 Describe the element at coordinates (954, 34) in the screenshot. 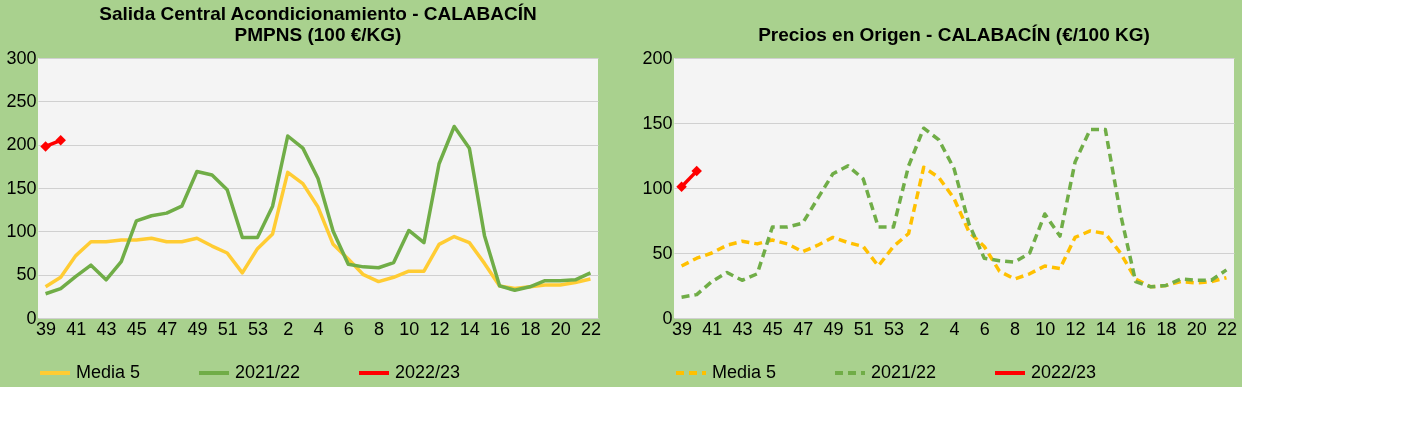

I see `text: Precios en Origen - CALABACÍN (€/100 KG)` at that location.